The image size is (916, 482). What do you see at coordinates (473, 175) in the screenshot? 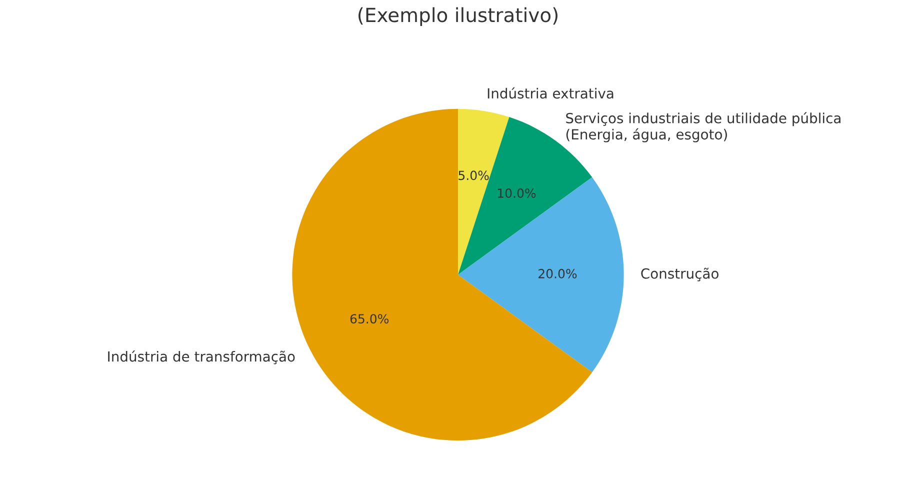
I see `data-label: 5.0%` at bounding box center [473, 175].